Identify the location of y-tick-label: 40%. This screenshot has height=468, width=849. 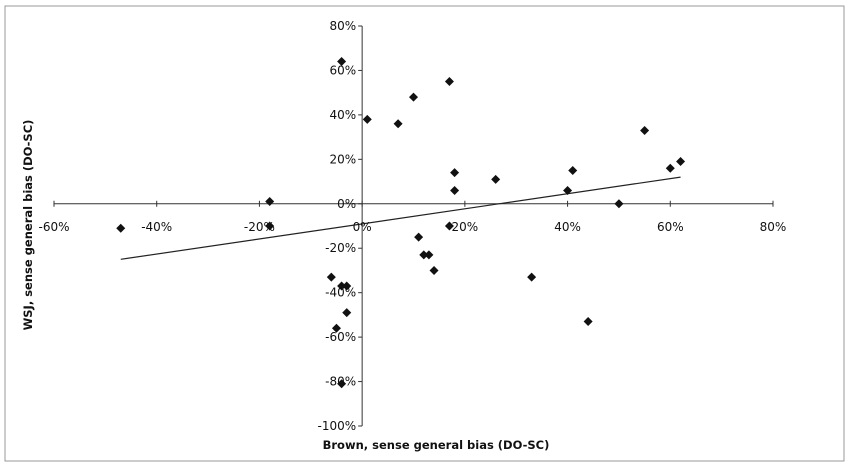
(342, 115).